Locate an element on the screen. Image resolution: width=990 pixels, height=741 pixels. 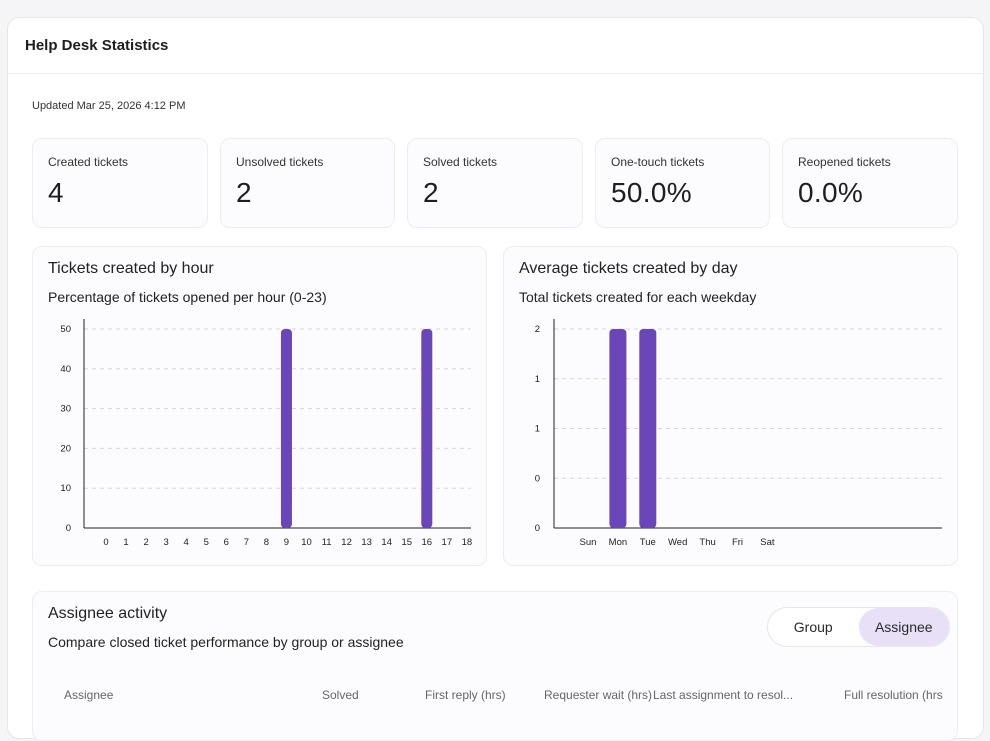
y-tick-label: 30 is located at coordinates (65, 409).